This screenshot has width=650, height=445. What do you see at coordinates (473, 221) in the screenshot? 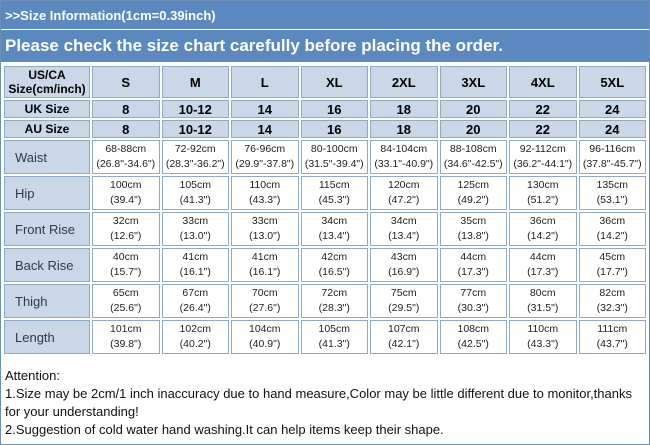
I see `front-rise-cm-value: 35cm` at bounding box center [473, 221].